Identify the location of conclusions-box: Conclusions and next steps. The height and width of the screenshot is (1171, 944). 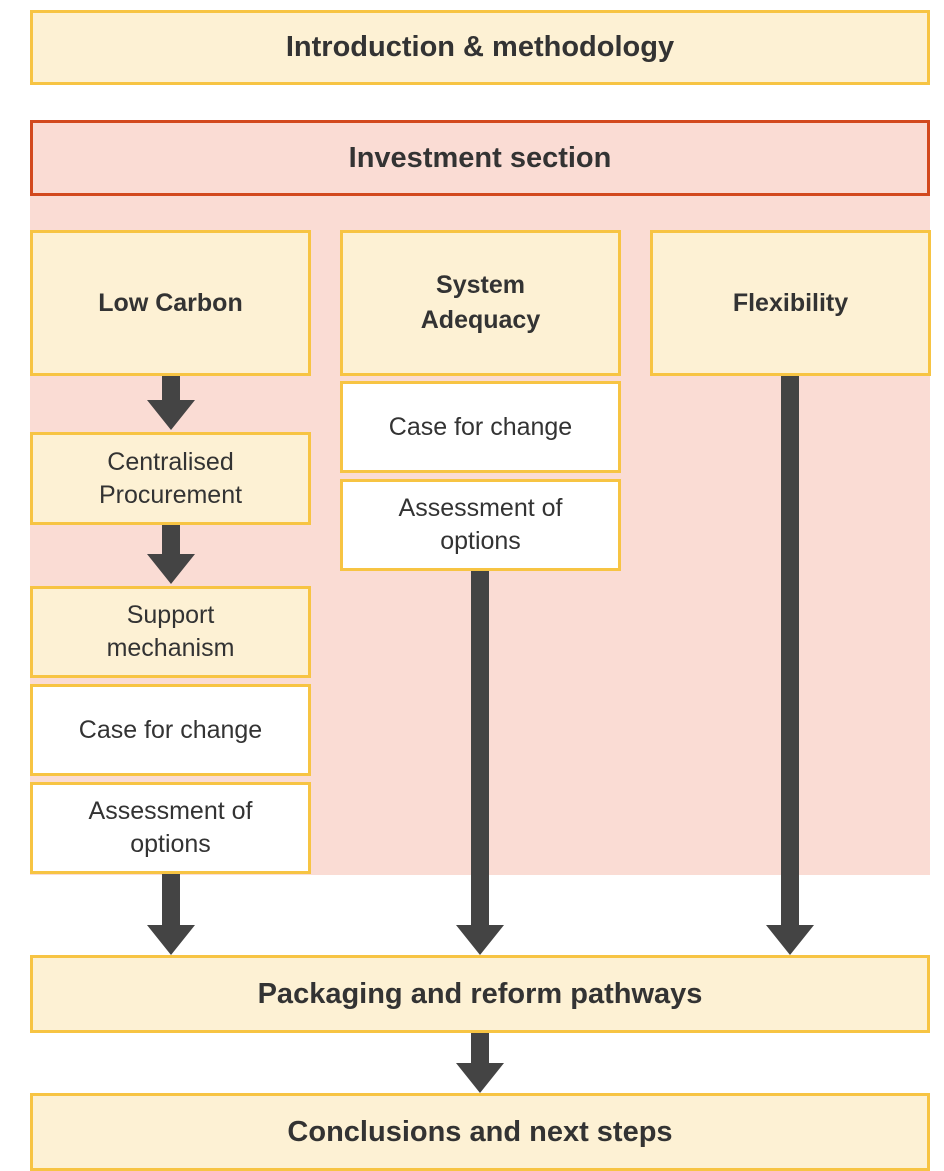
(480, 1132).